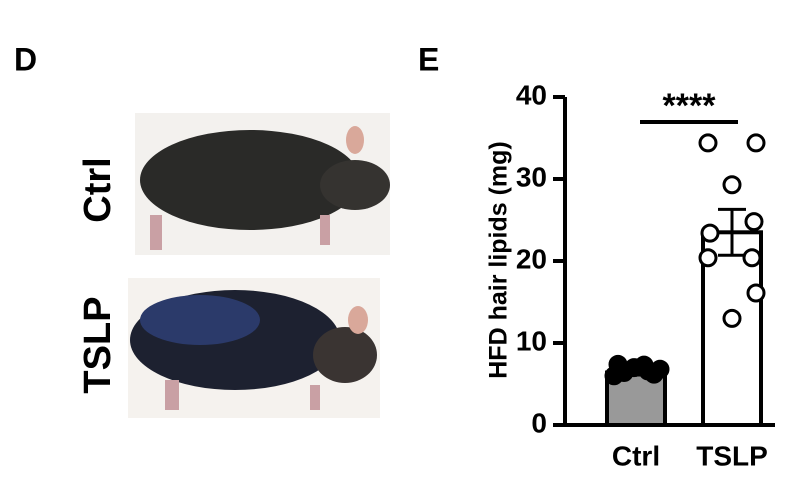  I want to click on image-label: TSLP, so click(98, 344).